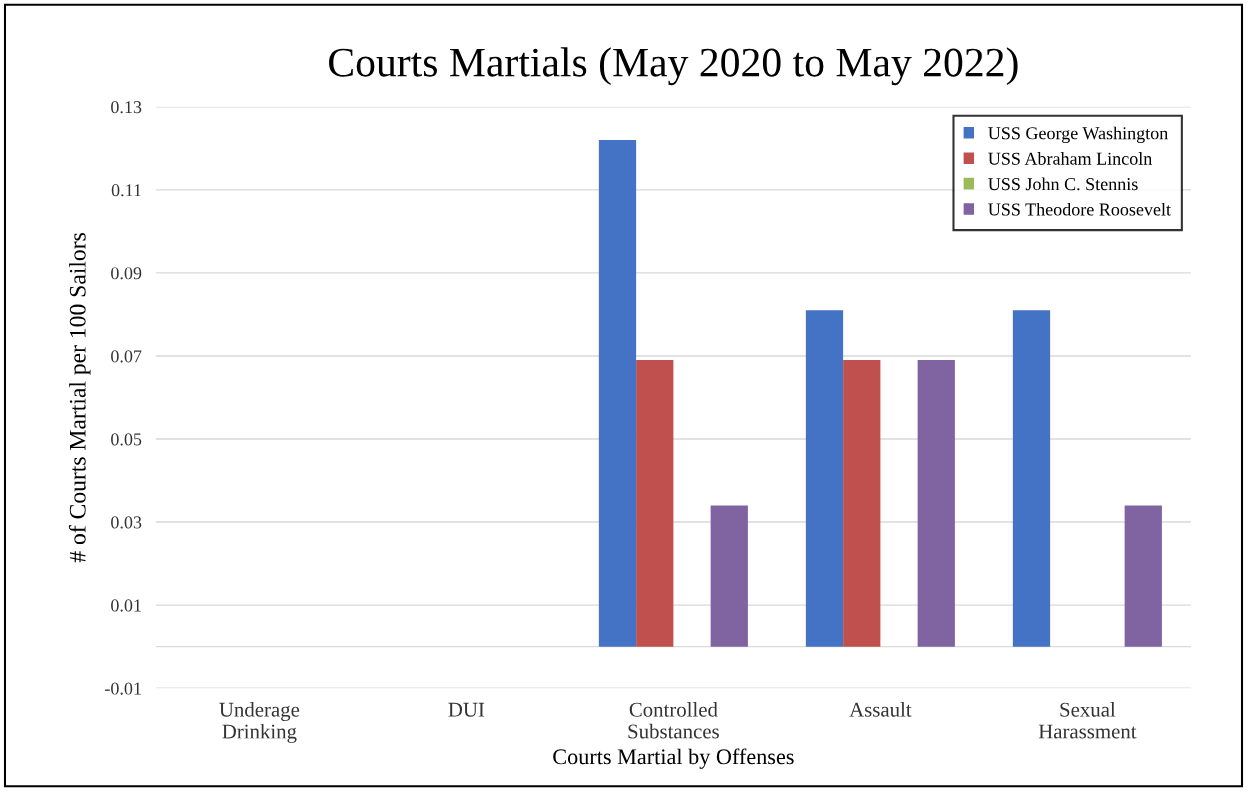  Describe the element at coordinates (1070, 158) in the screenshot. I see `legend-label: USS Abraham Lincoln` at that location.